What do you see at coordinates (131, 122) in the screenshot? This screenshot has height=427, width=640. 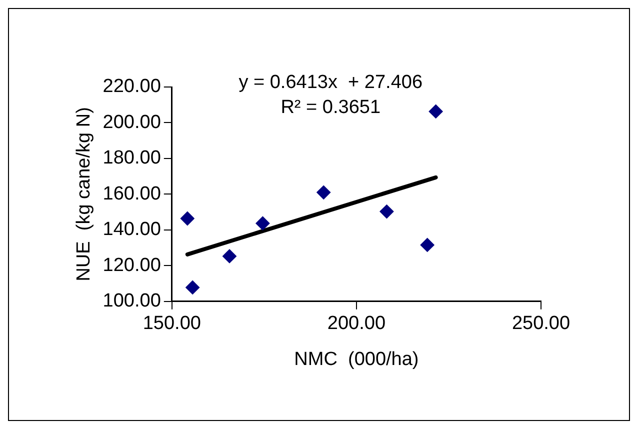 I see `y-tick-label: 200.00` at bounding box center [131, 122].